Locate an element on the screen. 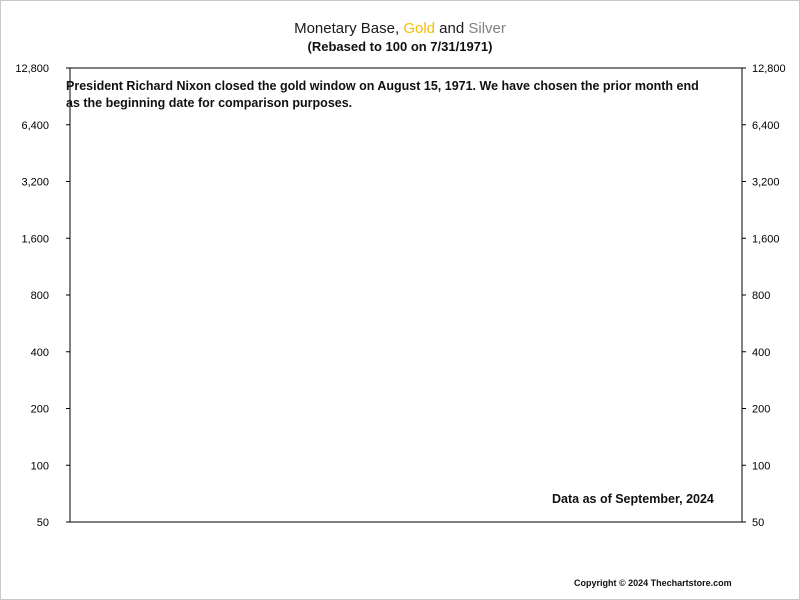 The height and width of the screenshot is (600, 800). y-tick-label-right: 50 is located at coordinates (758, 523).